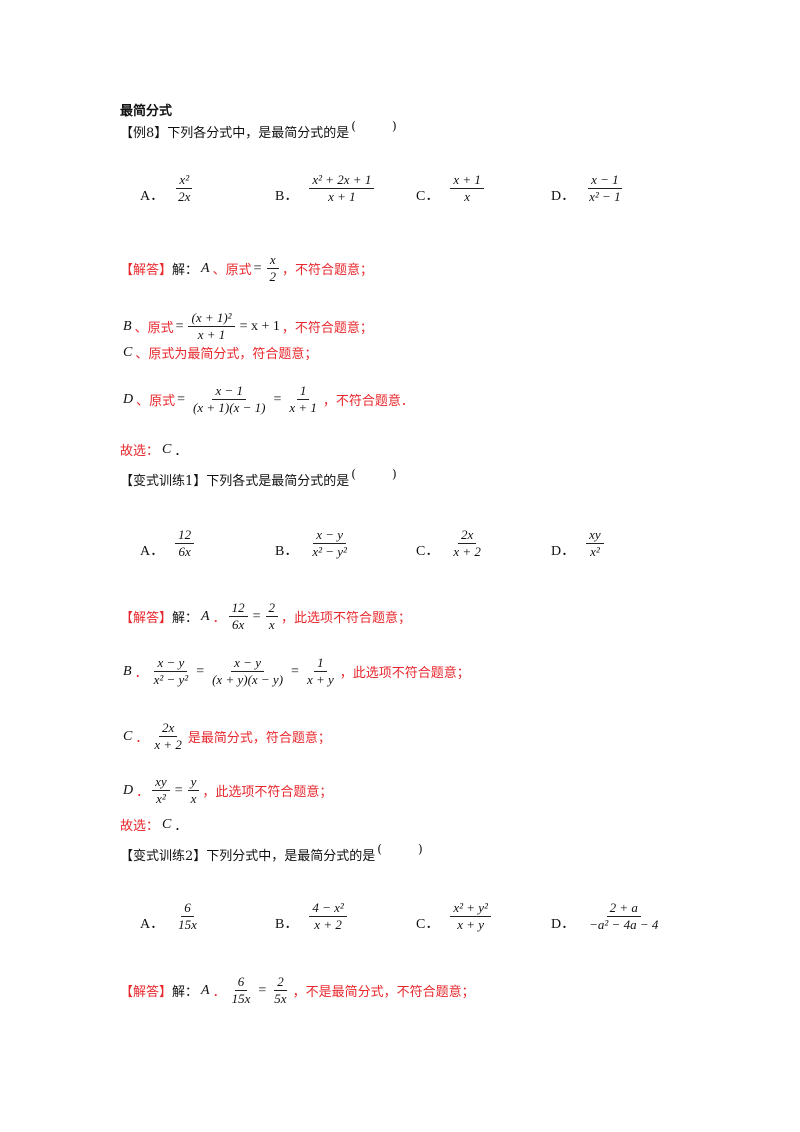 The width and height of the screenshot is (800, 1132). What do you see at coordinates (273, 276) in the screenshot?
I see `denominator: 2` at bounding box center [273, 276].